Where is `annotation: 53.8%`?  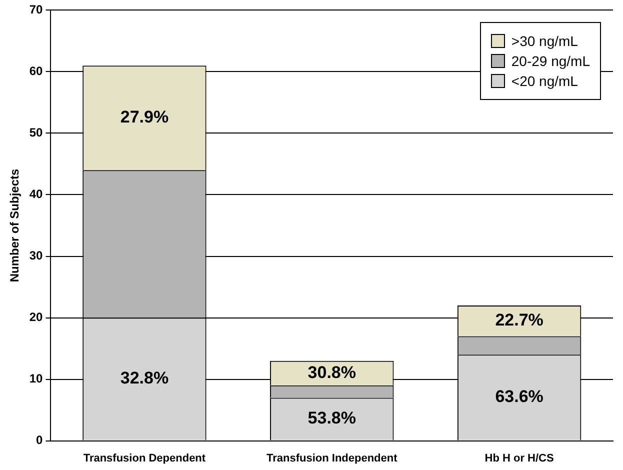
annotation: 53.8% is located at coordinates (332, 418).